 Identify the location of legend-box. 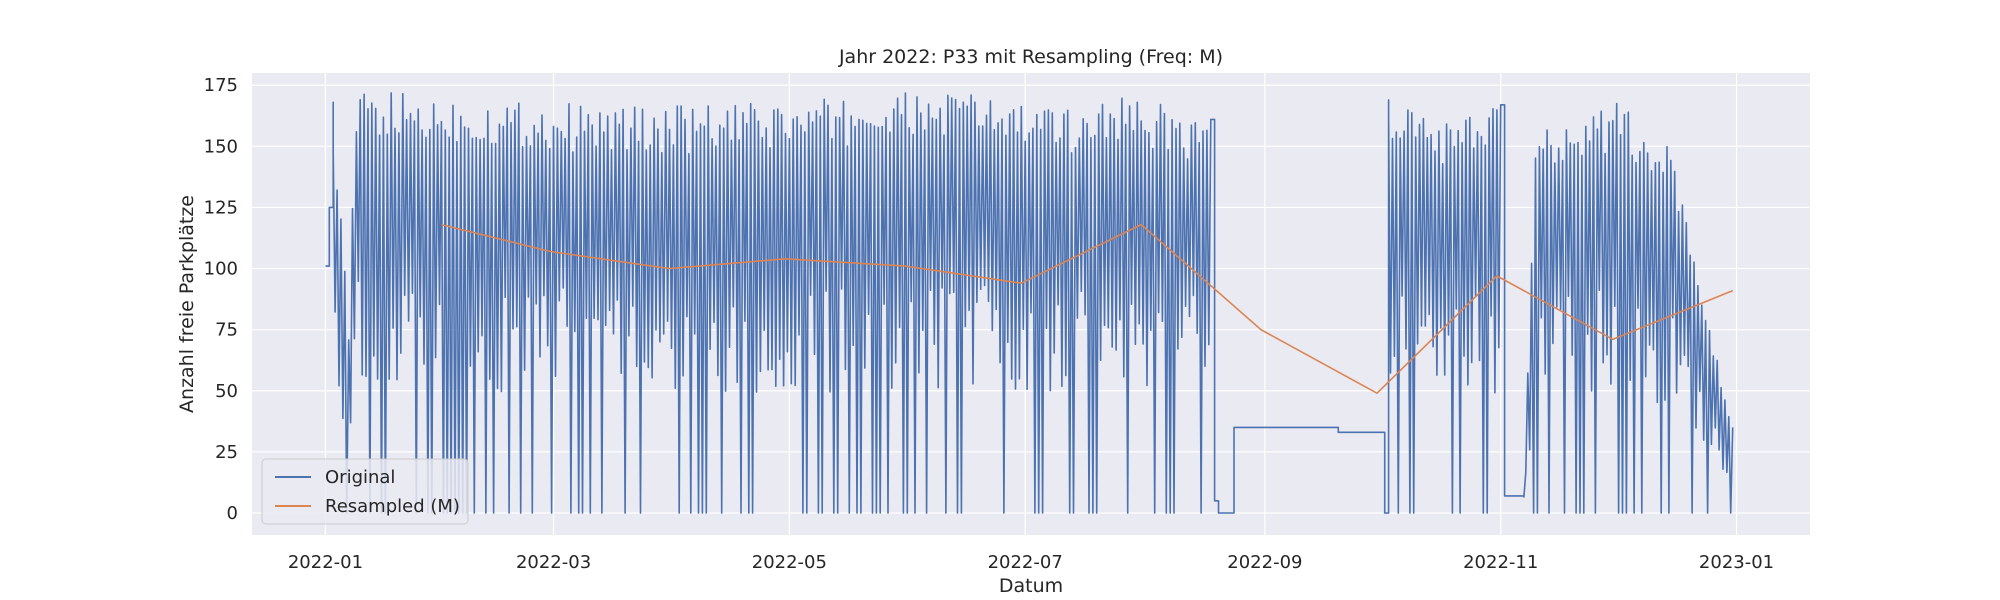
(365, 491).